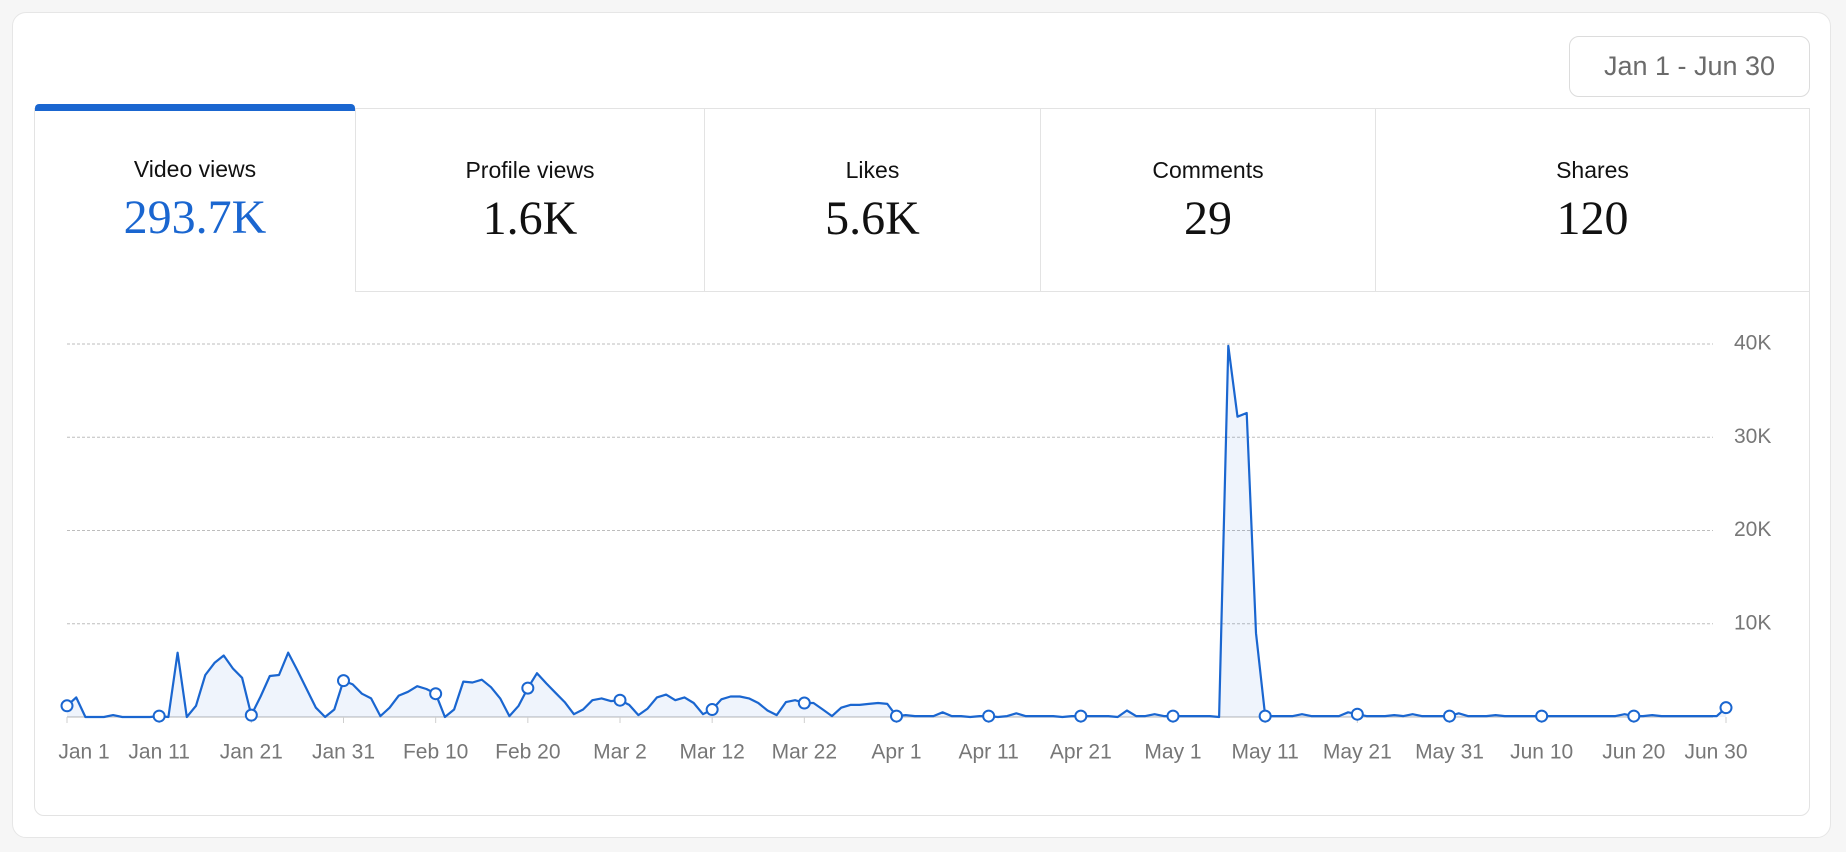  What do you see at coordinates (1208, 218) in the screenshot?
I see `metric-value: 29` at bounding box center [1208, 218].